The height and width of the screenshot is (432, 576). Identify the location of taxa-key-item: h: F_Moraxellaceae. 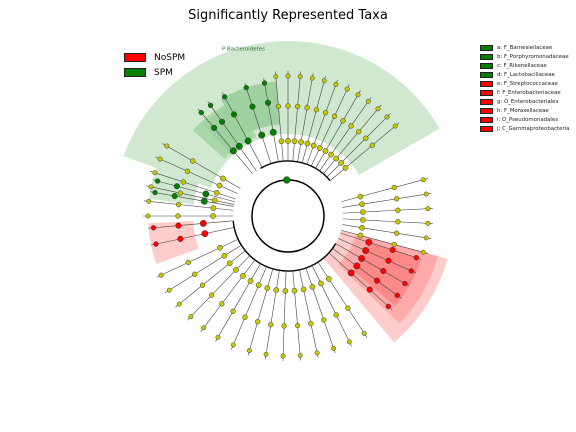
(524, 110).